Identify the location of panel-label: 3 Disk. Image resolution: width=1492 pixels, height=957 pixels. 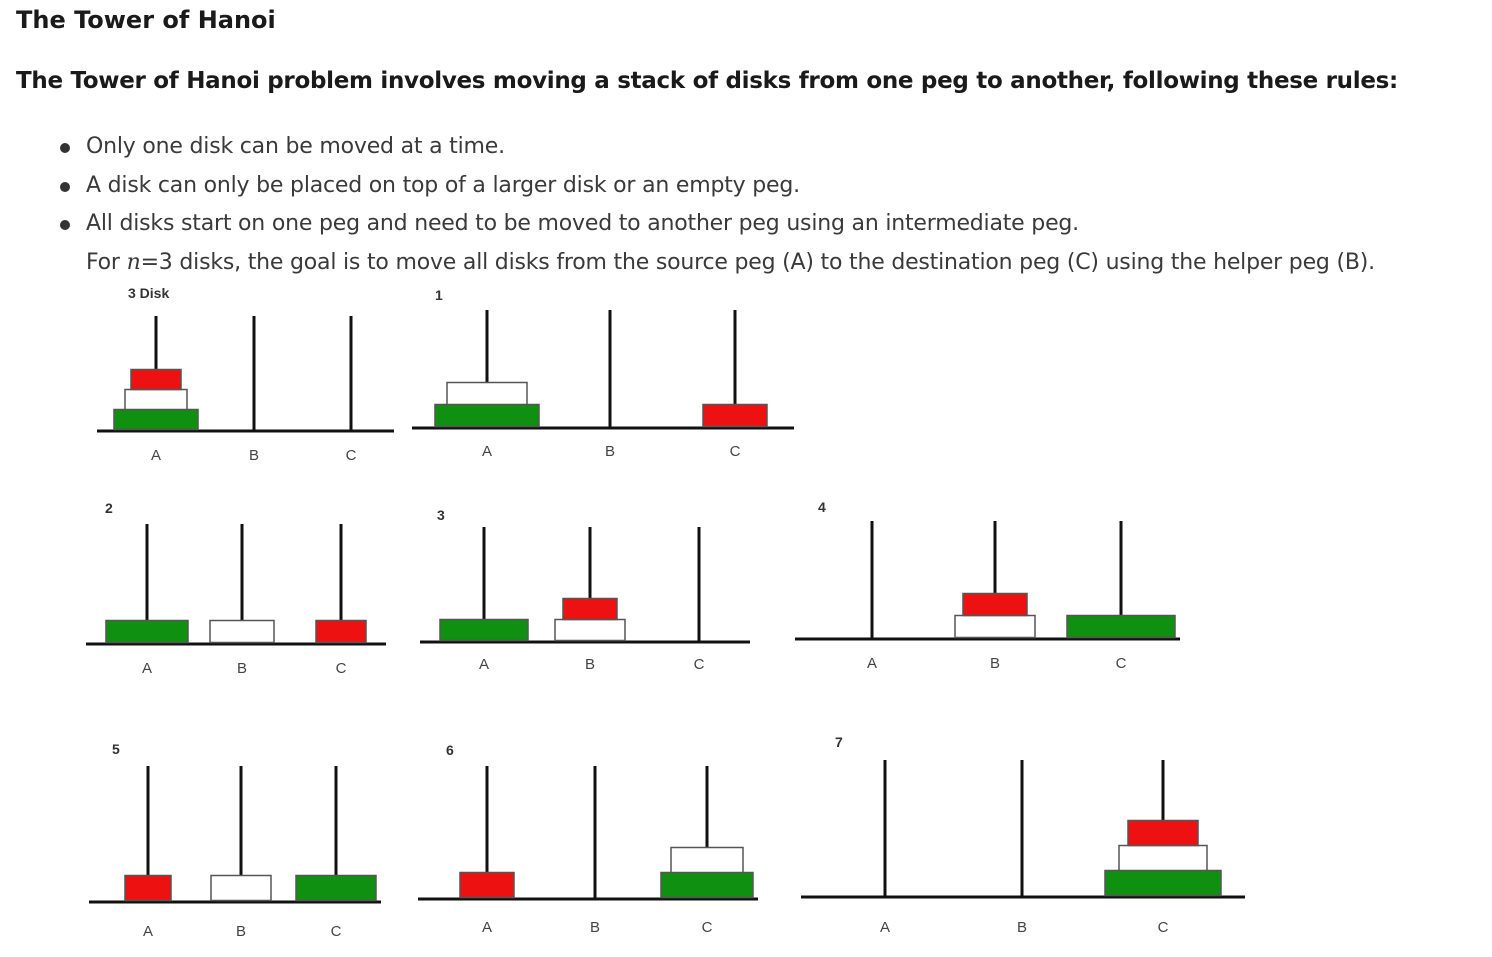
(148, 293).